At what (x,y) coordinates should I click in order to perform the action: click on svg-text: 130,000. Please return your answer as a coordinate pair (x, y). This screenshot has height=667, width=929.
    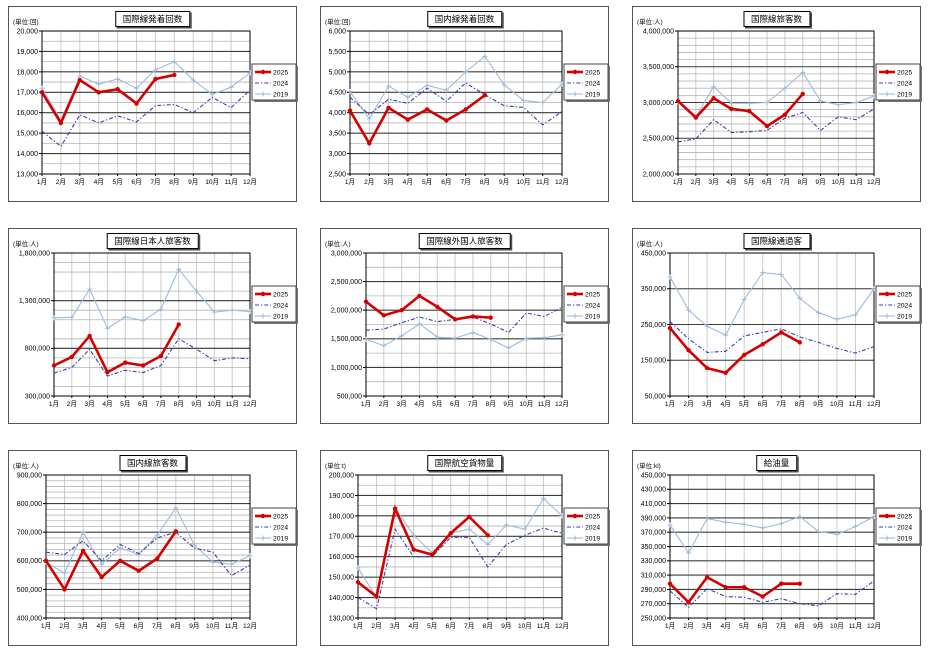
    Looking at the image, I should click on (341, 618).